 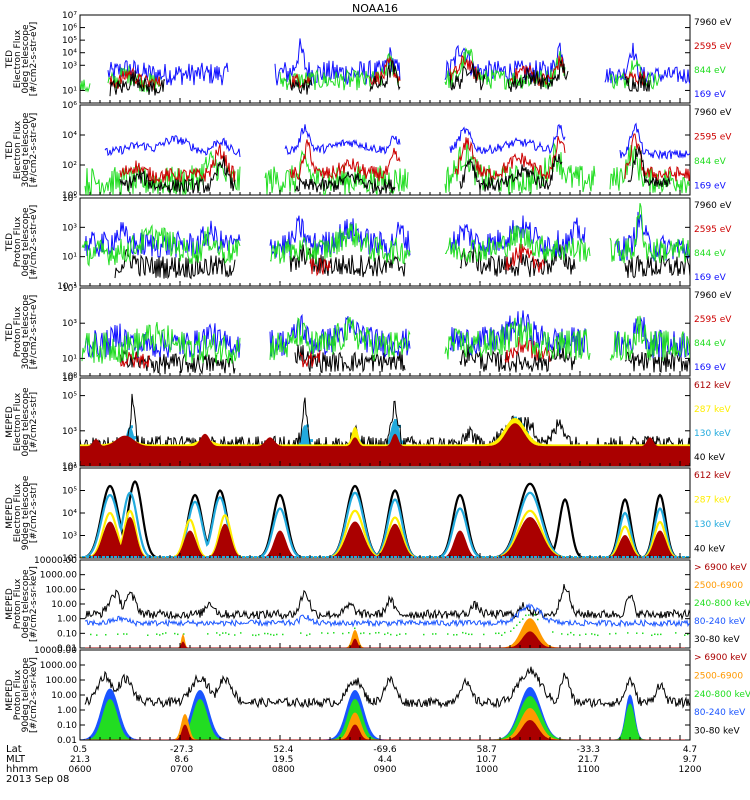 What do you see at coordinates (69, 359) in the screenshot?
I see `ytick-label: 10¹` at bounding box center [69, 359].